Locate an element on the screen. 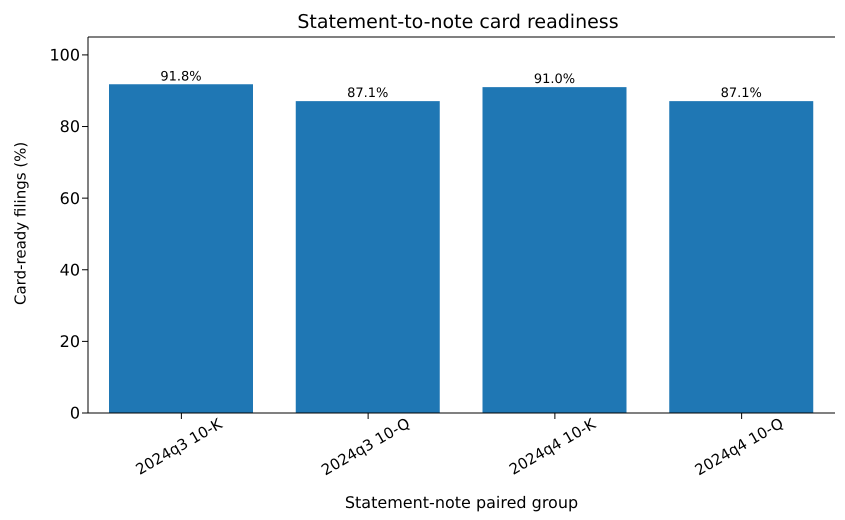 This screenshot has width=845, height=520. y-tick-label: 80 is located at coordinates (70, 126).